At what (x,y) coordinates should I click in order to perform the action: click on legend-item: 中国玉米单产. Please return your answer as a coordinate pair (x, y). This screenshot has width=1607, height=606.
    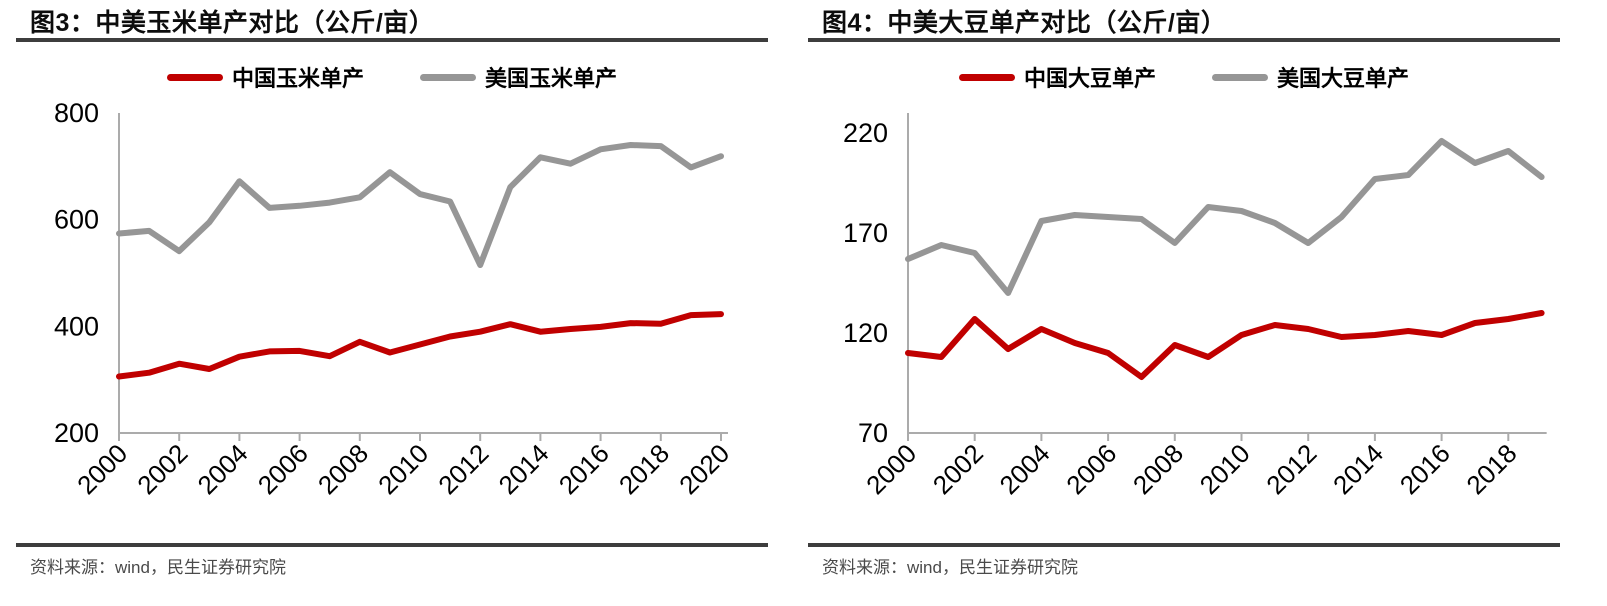
    Looking at the image, I should click on (265, 77).